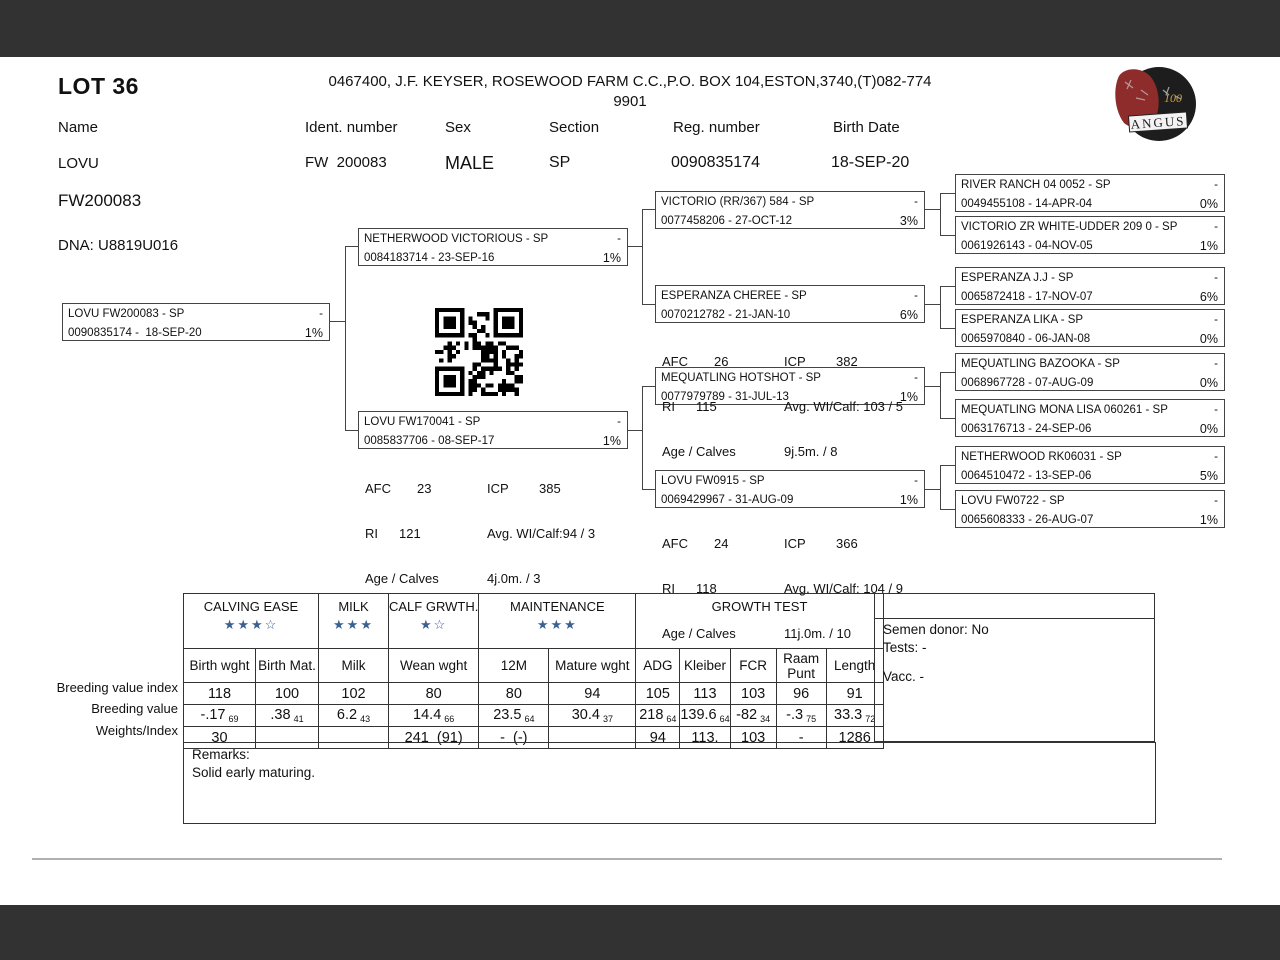 The height and width of the screenshot is (960, 1280). Describe the element at coordinates (705, 693) in the screenshot. I see `ebv-index-cell: 113` at that location.